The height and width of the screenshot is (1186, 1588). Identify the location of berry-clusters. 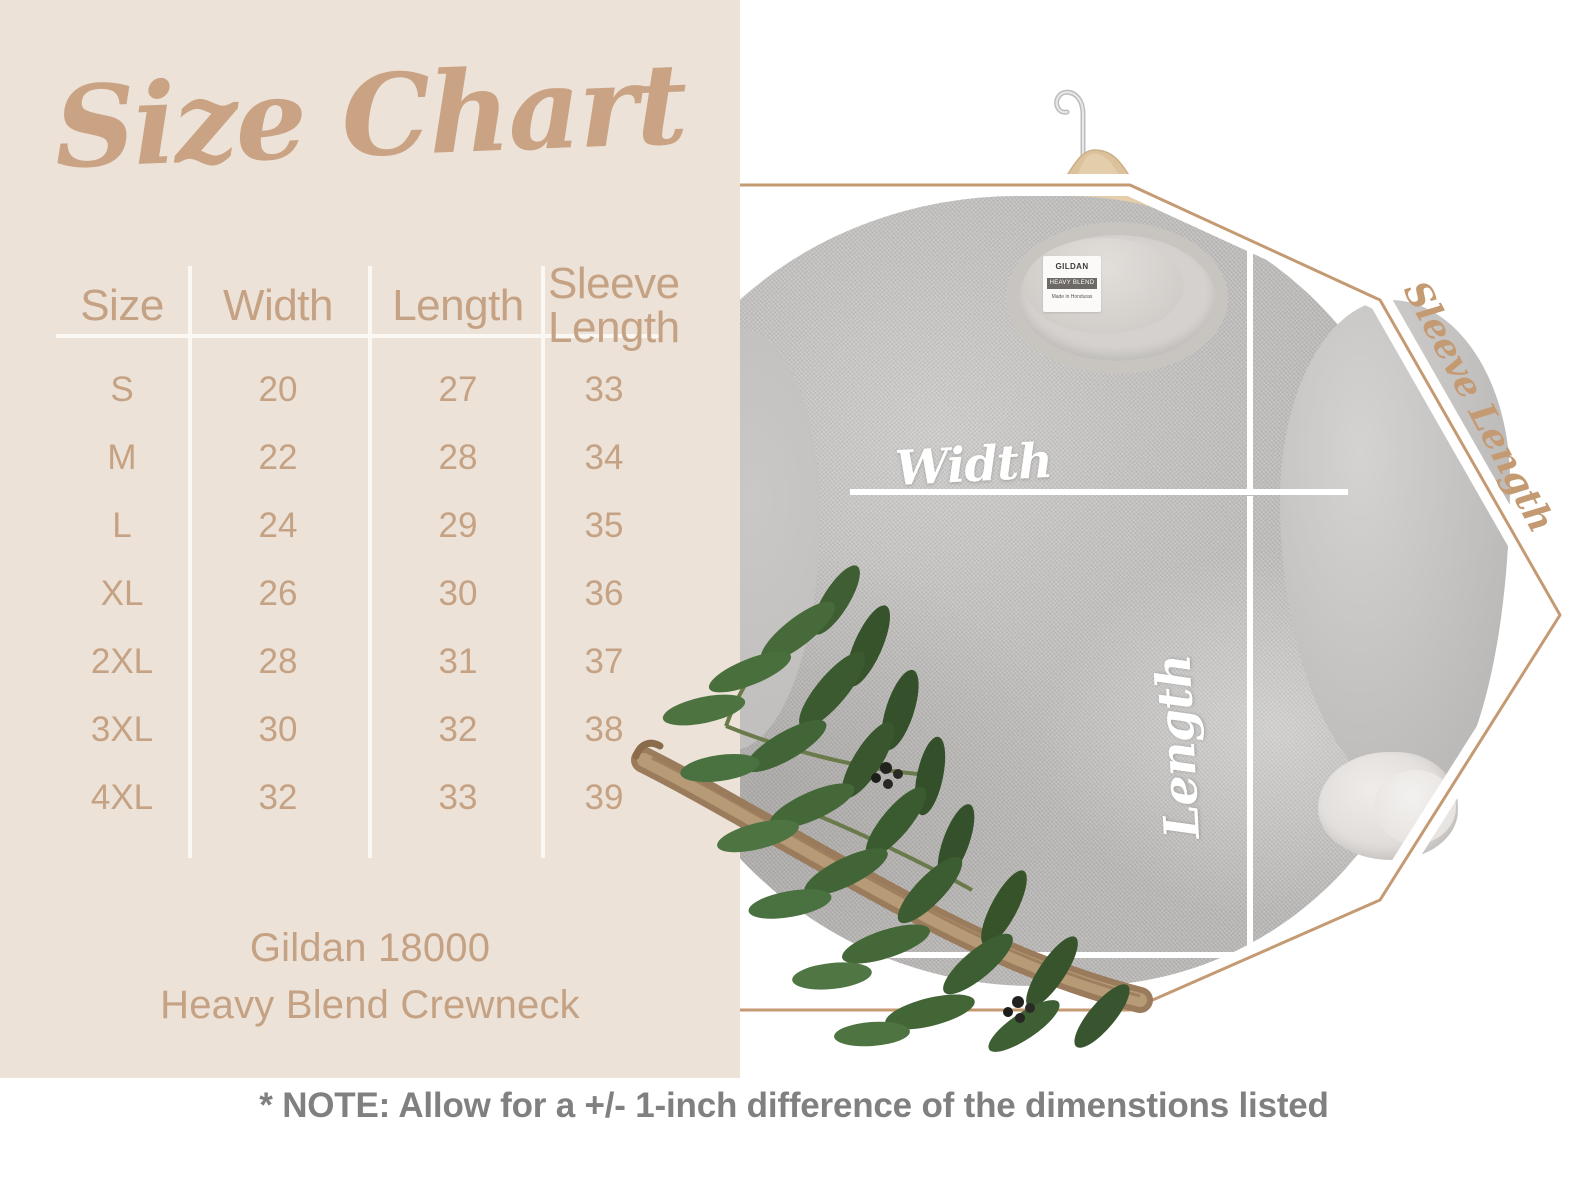
(953, 892).